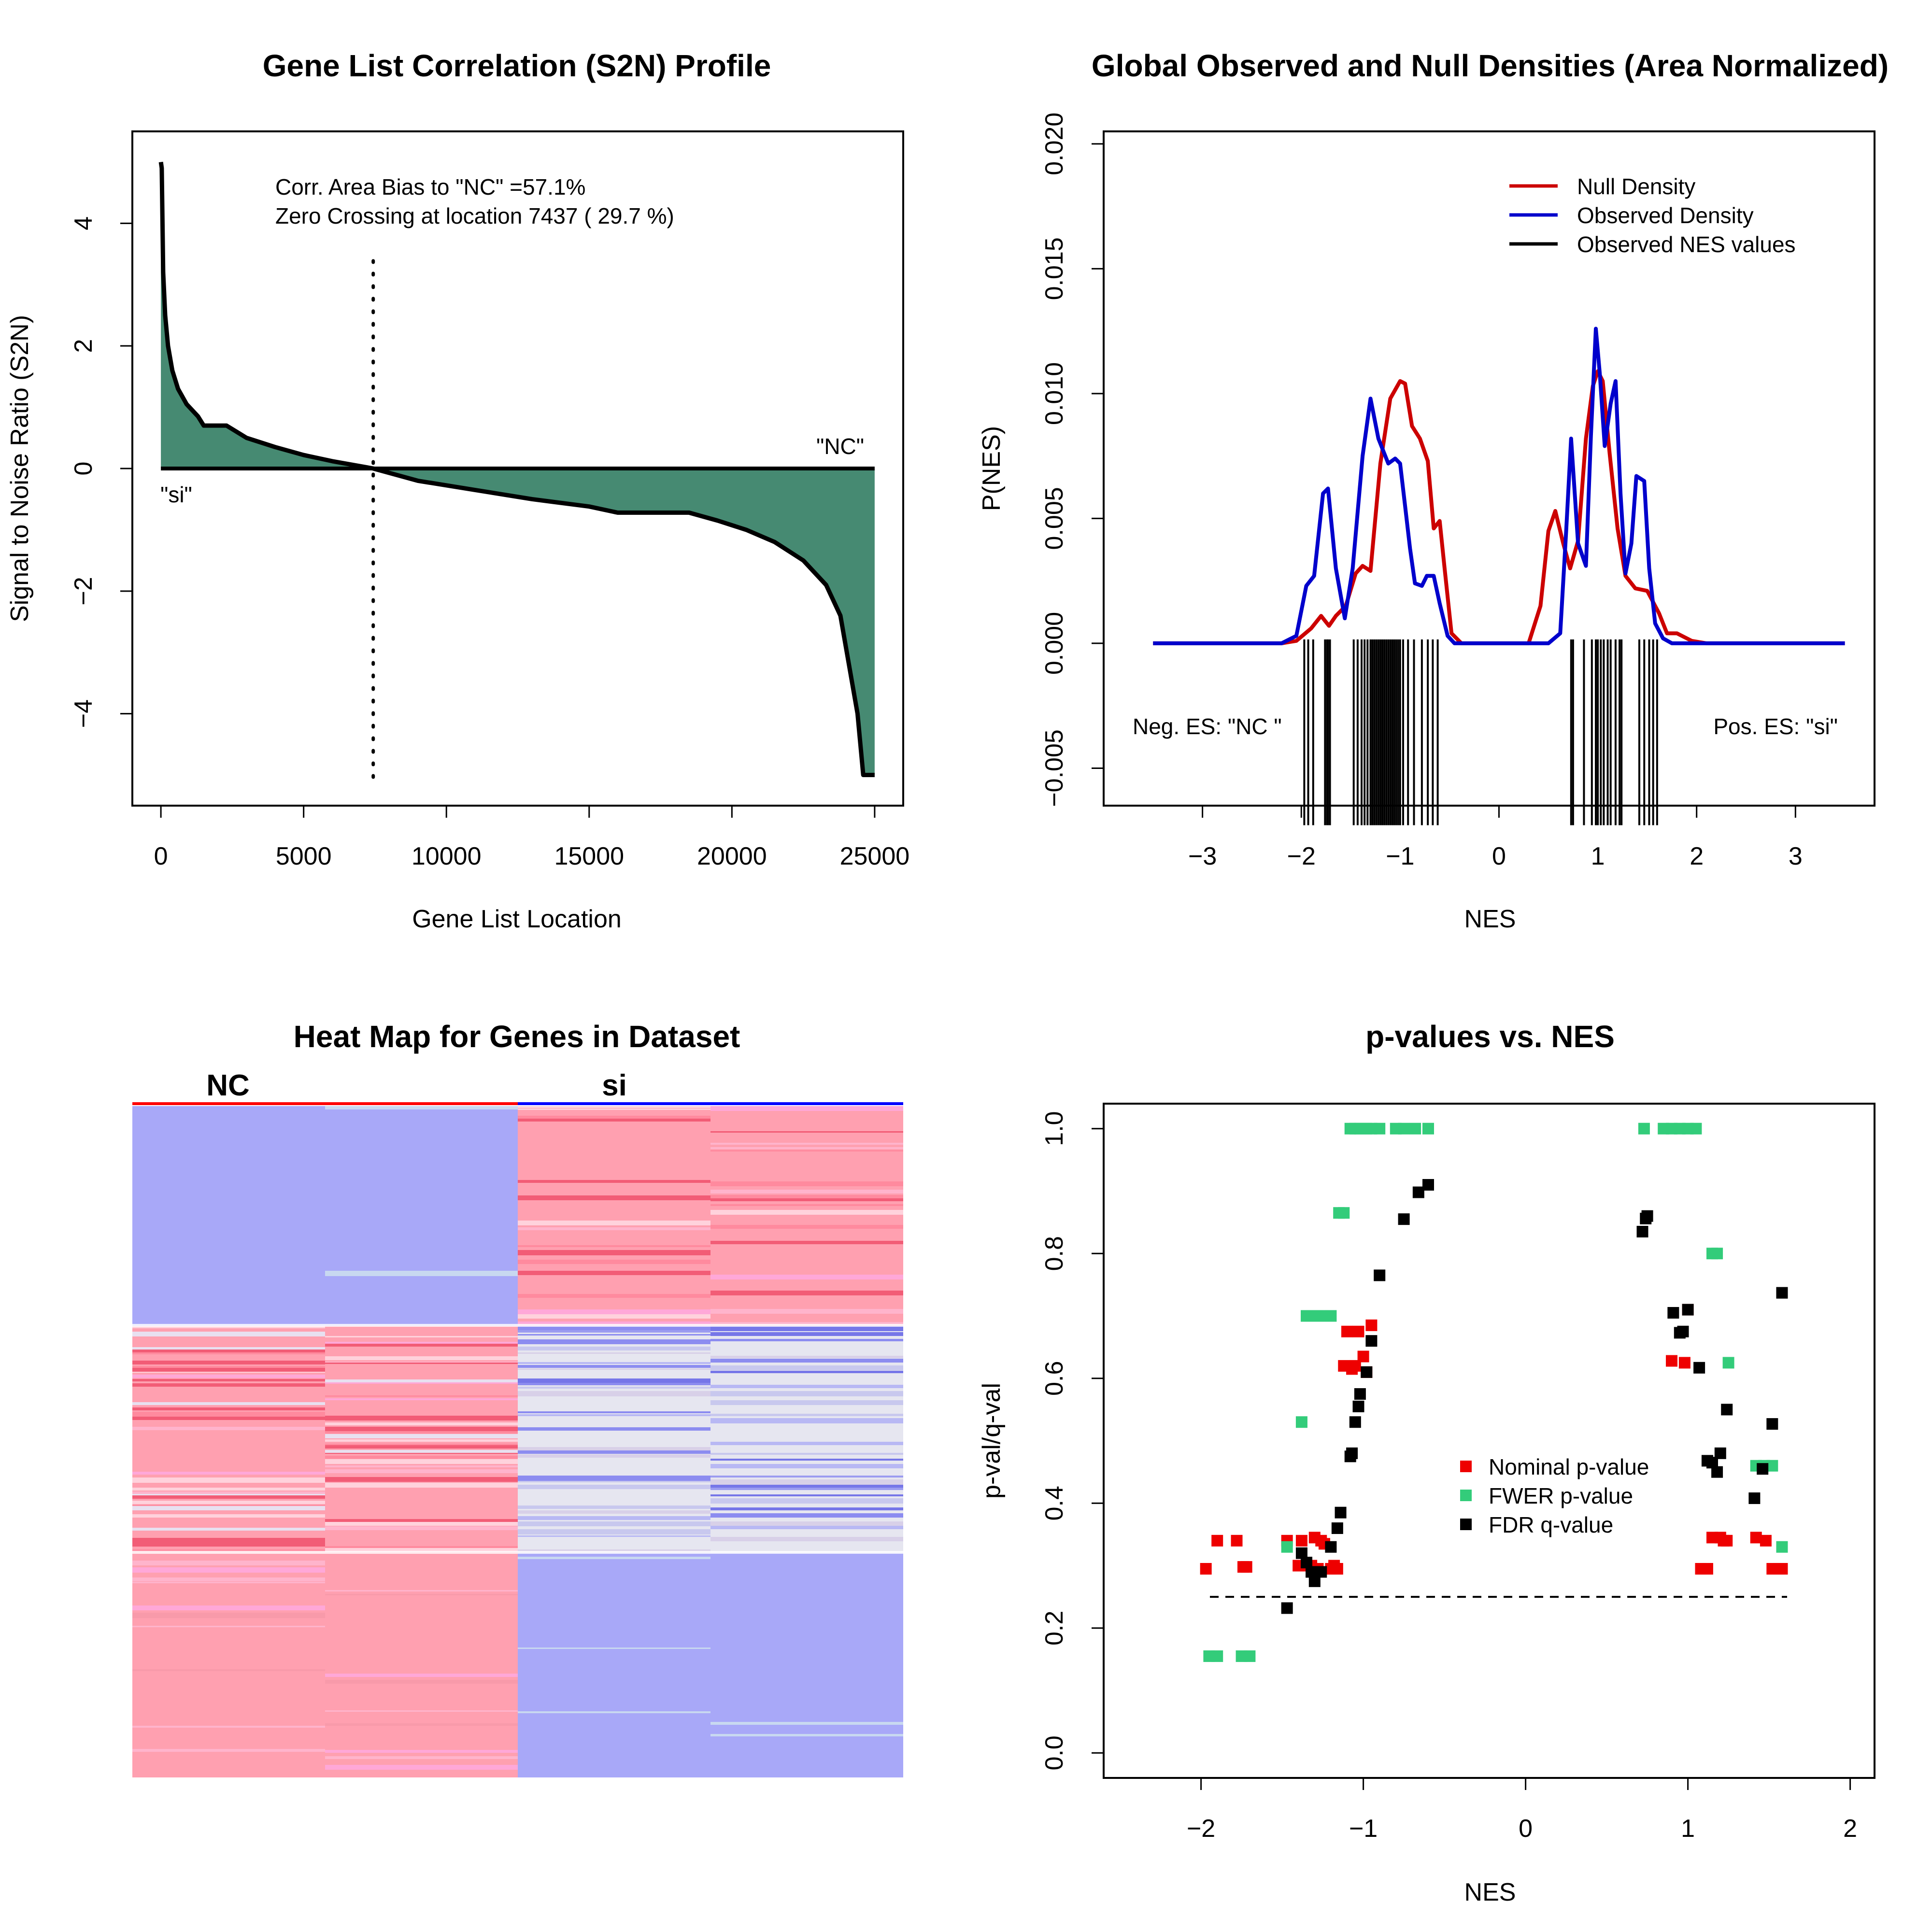 The height and width of the screenshot is (1932, 1932). Describe the element at coordinates (84, 223) in the screenshot. I see `s2n-y-tick-label: 4` at that location.